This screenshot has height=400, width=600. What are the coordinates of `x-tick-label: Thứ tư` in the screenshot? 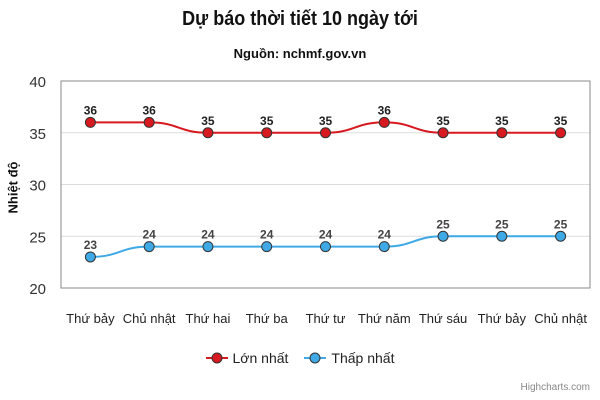 It's located at (326, 318).